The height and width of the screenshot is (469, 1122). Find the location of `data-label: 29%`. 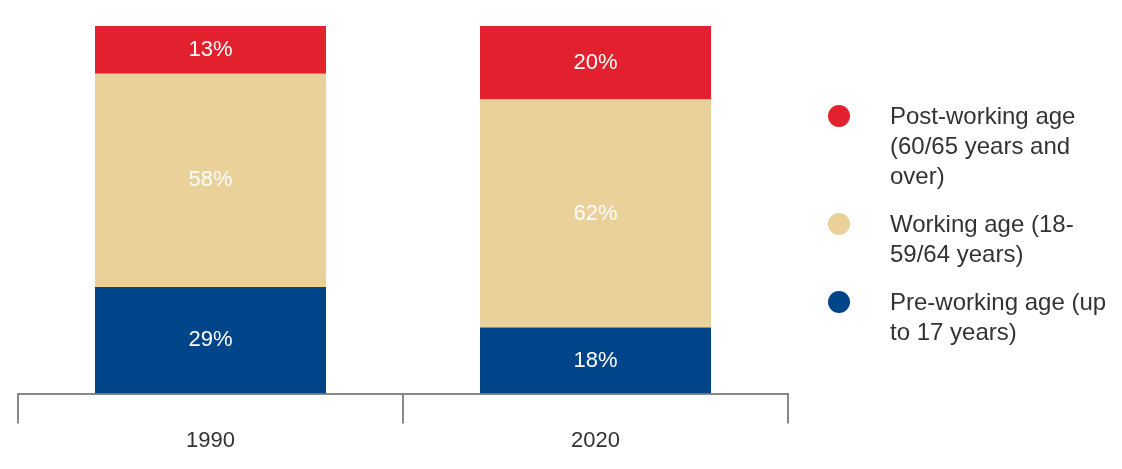

data-label: 29% is located at coordinates (210, 339).